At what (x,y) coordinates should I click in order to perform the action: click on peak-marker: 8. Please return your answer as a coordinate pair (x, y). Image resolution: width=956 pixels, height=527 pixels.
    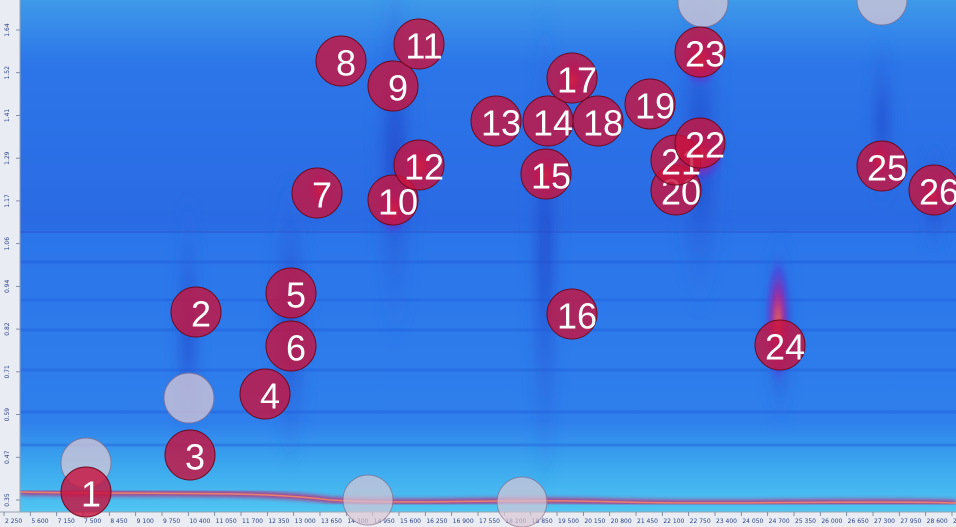
    Looking at the image, I should click on (341, 61).